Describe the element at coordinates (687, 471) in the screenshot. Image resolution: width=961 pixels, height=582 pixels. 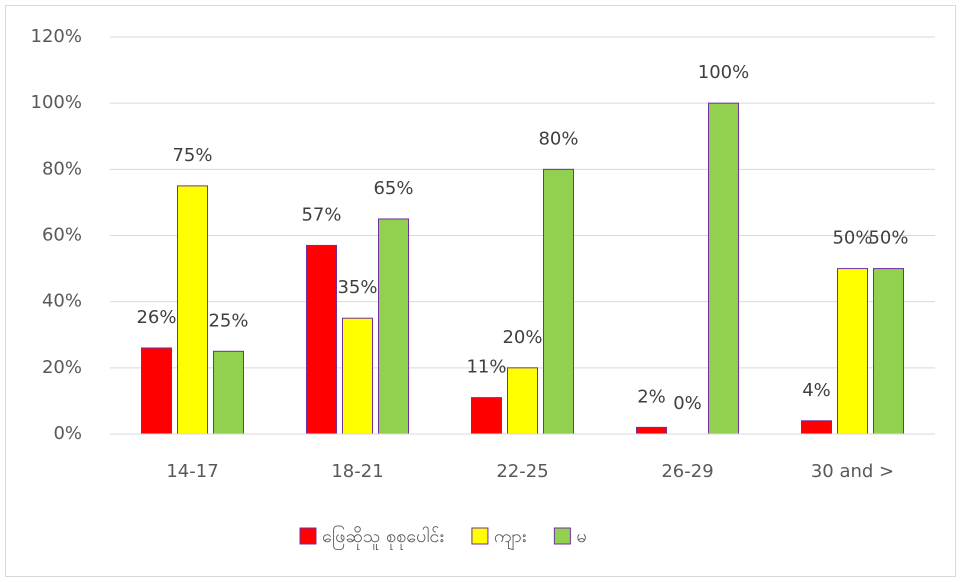
I see `x-tick-label: 26-29` at that location.